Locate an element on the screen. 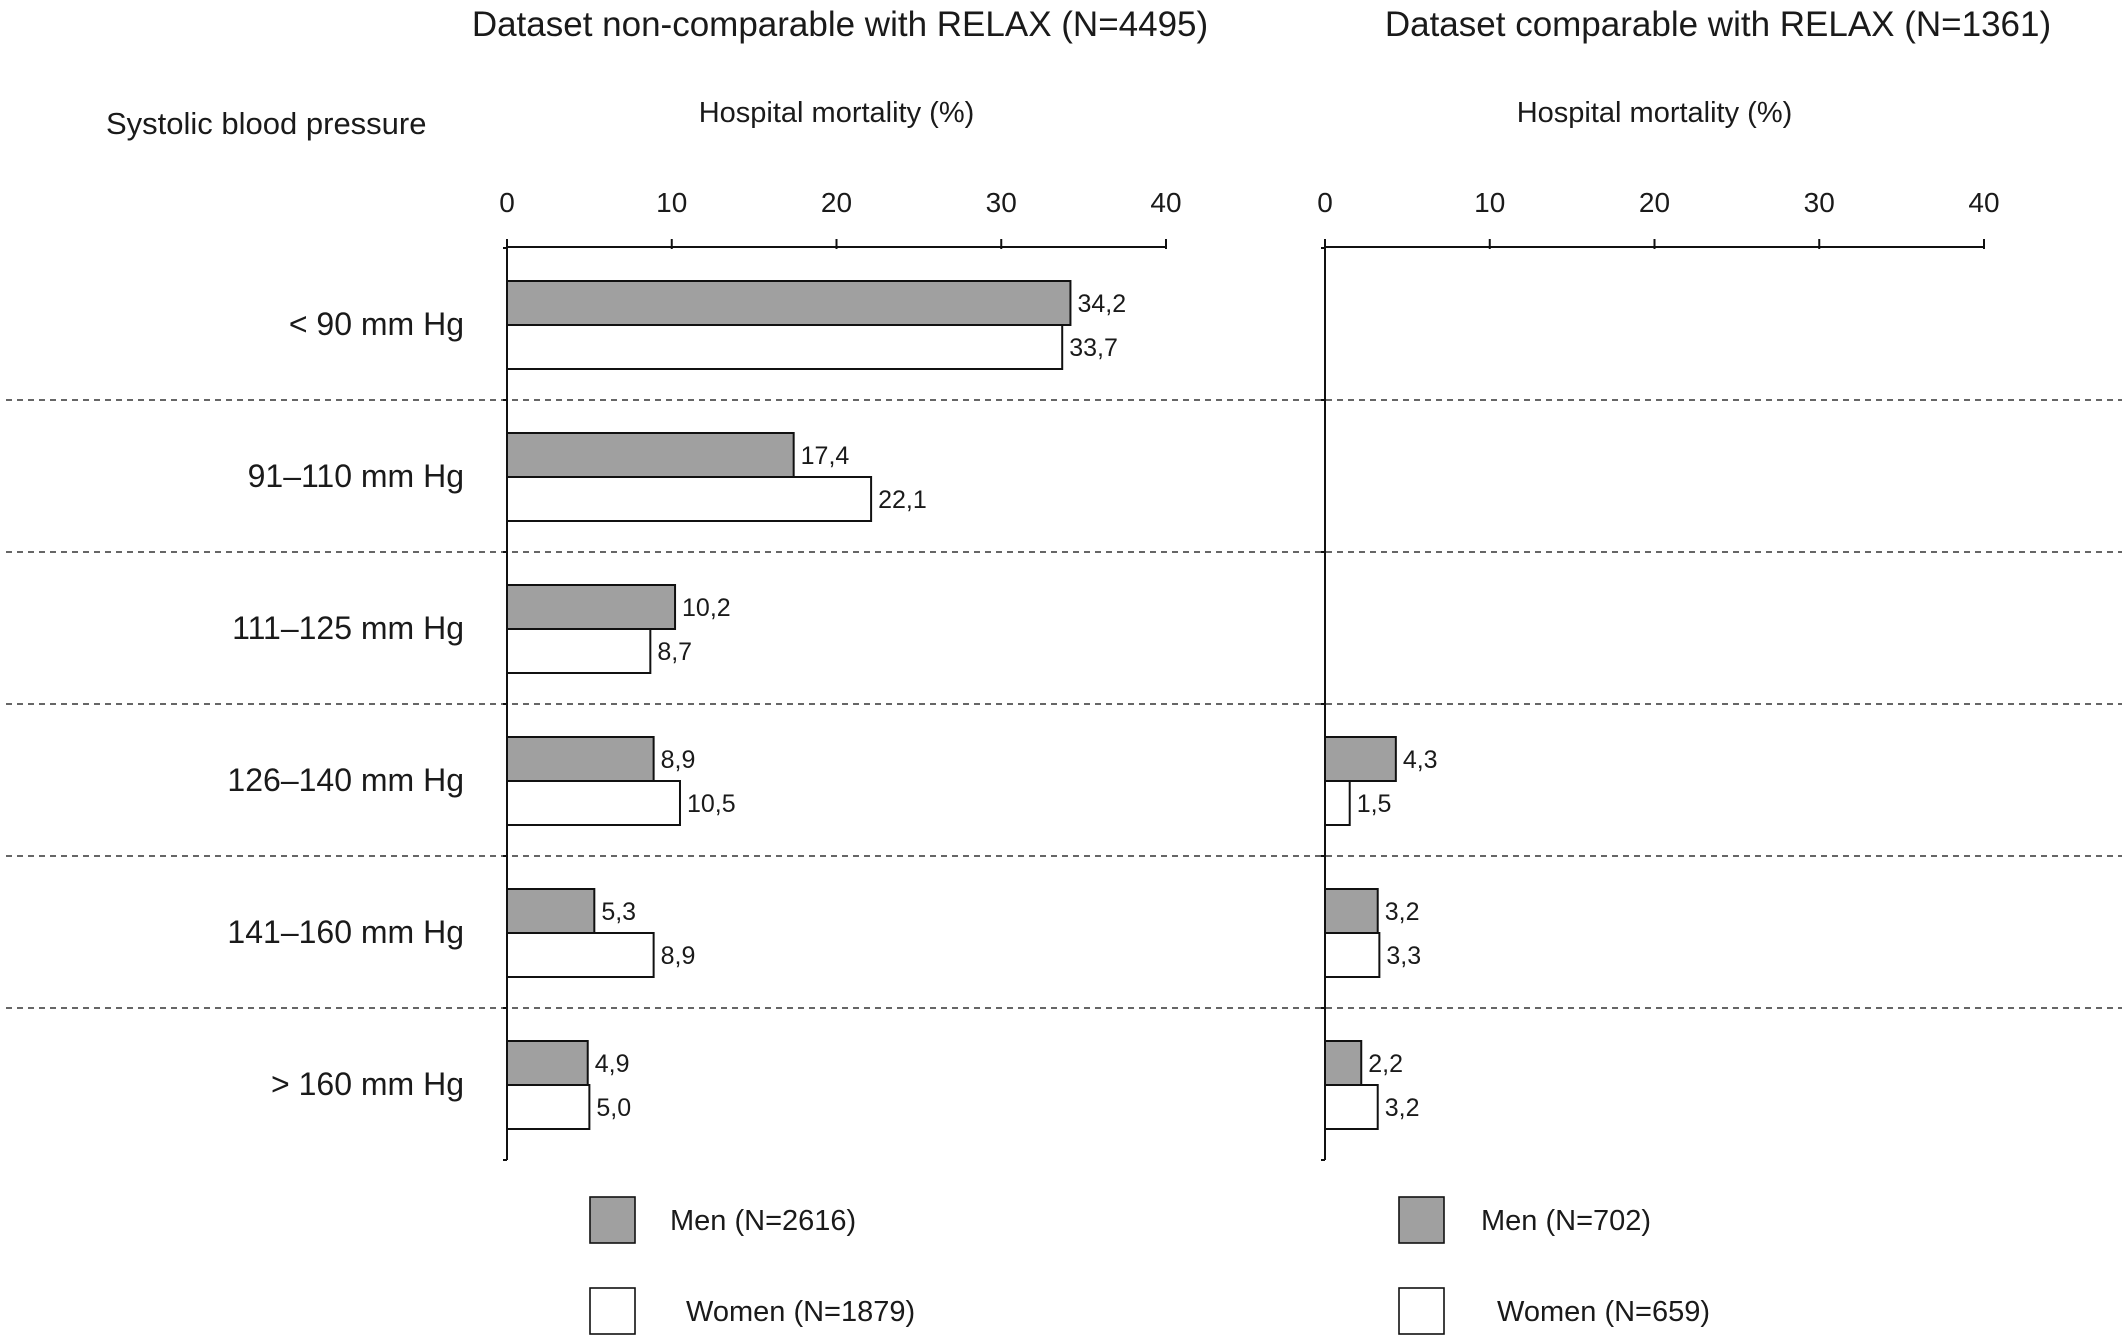 Image resolution: width=2128 pixels, height=1341 pixels. legend-label: Women (N=659) is located at coordinates (1603, 1312).